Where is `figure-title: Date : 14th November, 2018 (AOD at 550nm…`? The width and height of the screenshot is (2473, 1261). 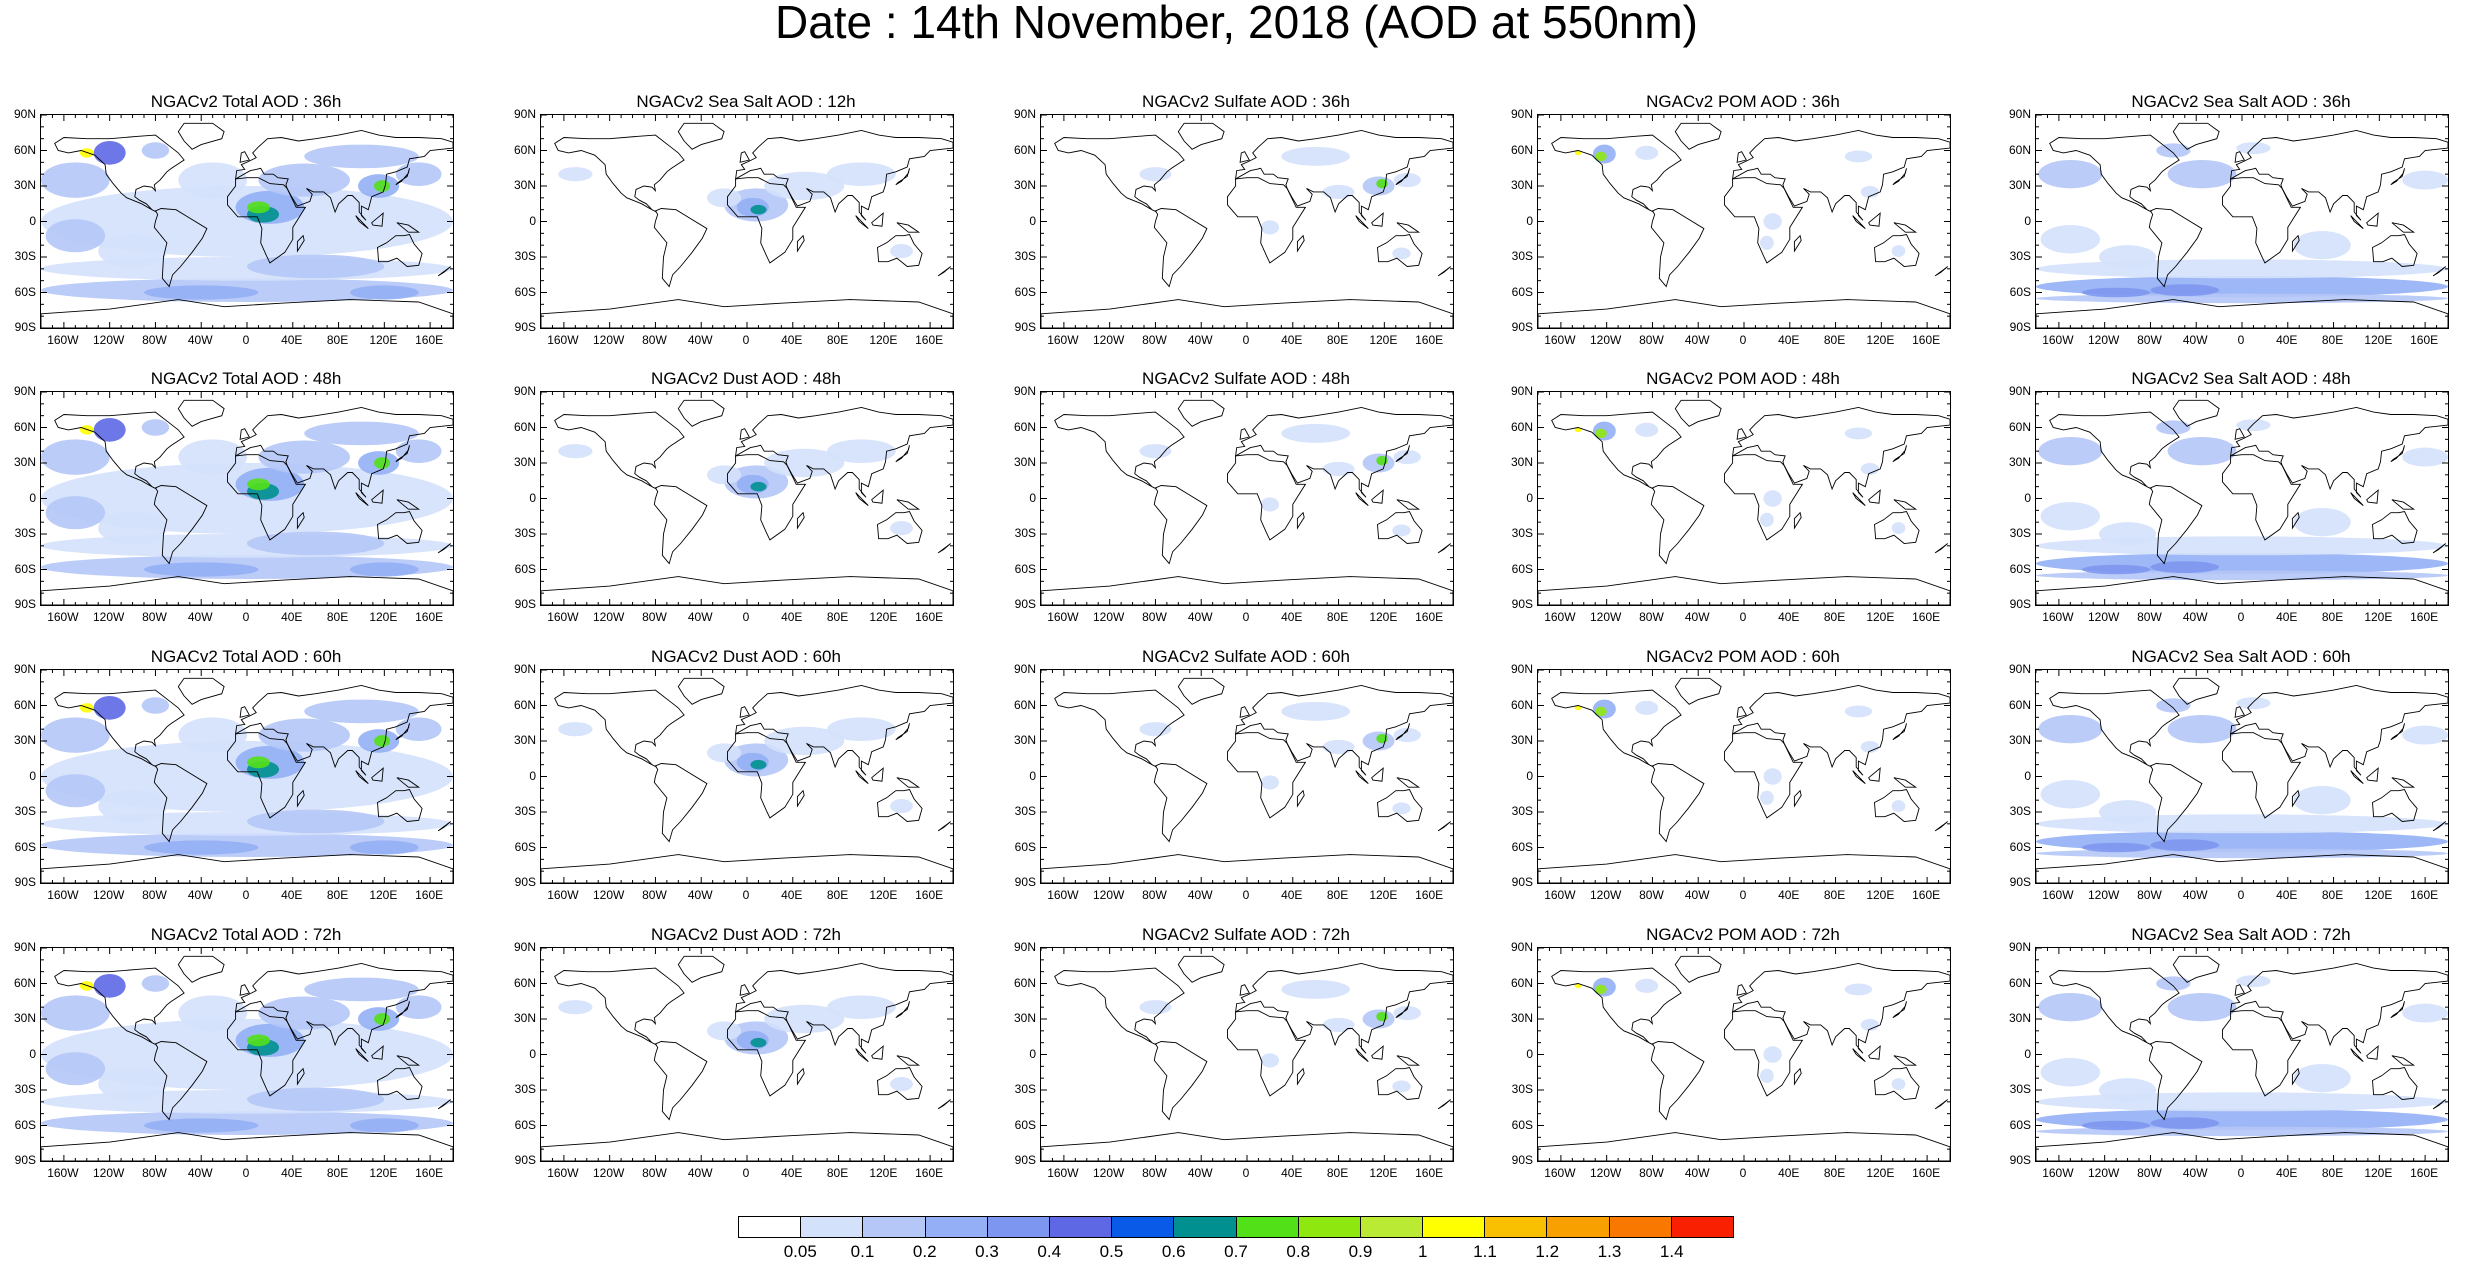 figure-title: Date : 14th November, 2018 (AOD at 550nm… is located at coordinates (1236, 24).